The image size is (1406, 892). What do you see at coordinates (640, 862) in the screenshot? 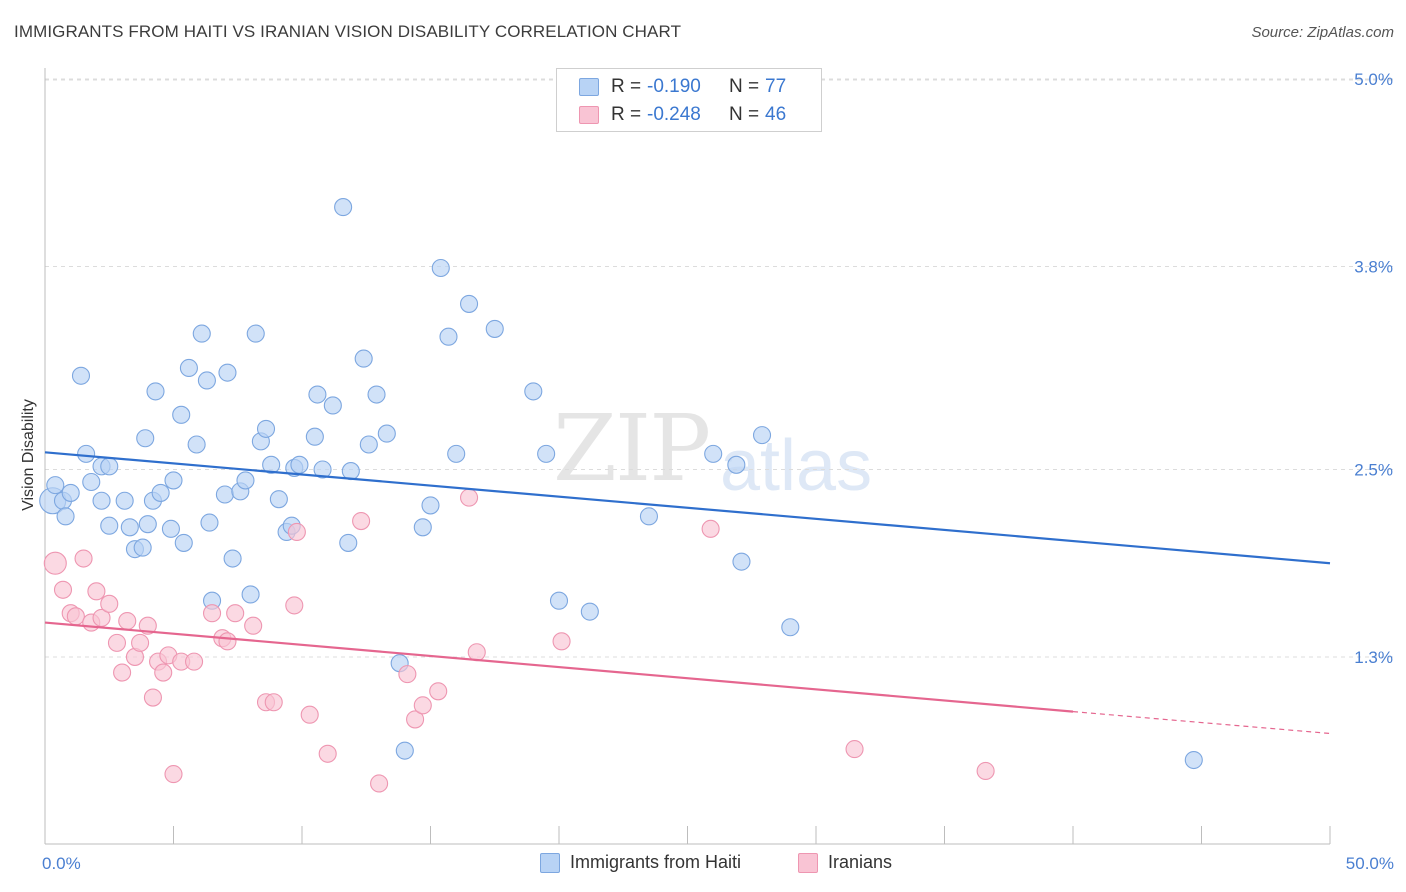
I see `series-legend-haiti: Immigrants from Haiti` at bounding box center [640, 862].